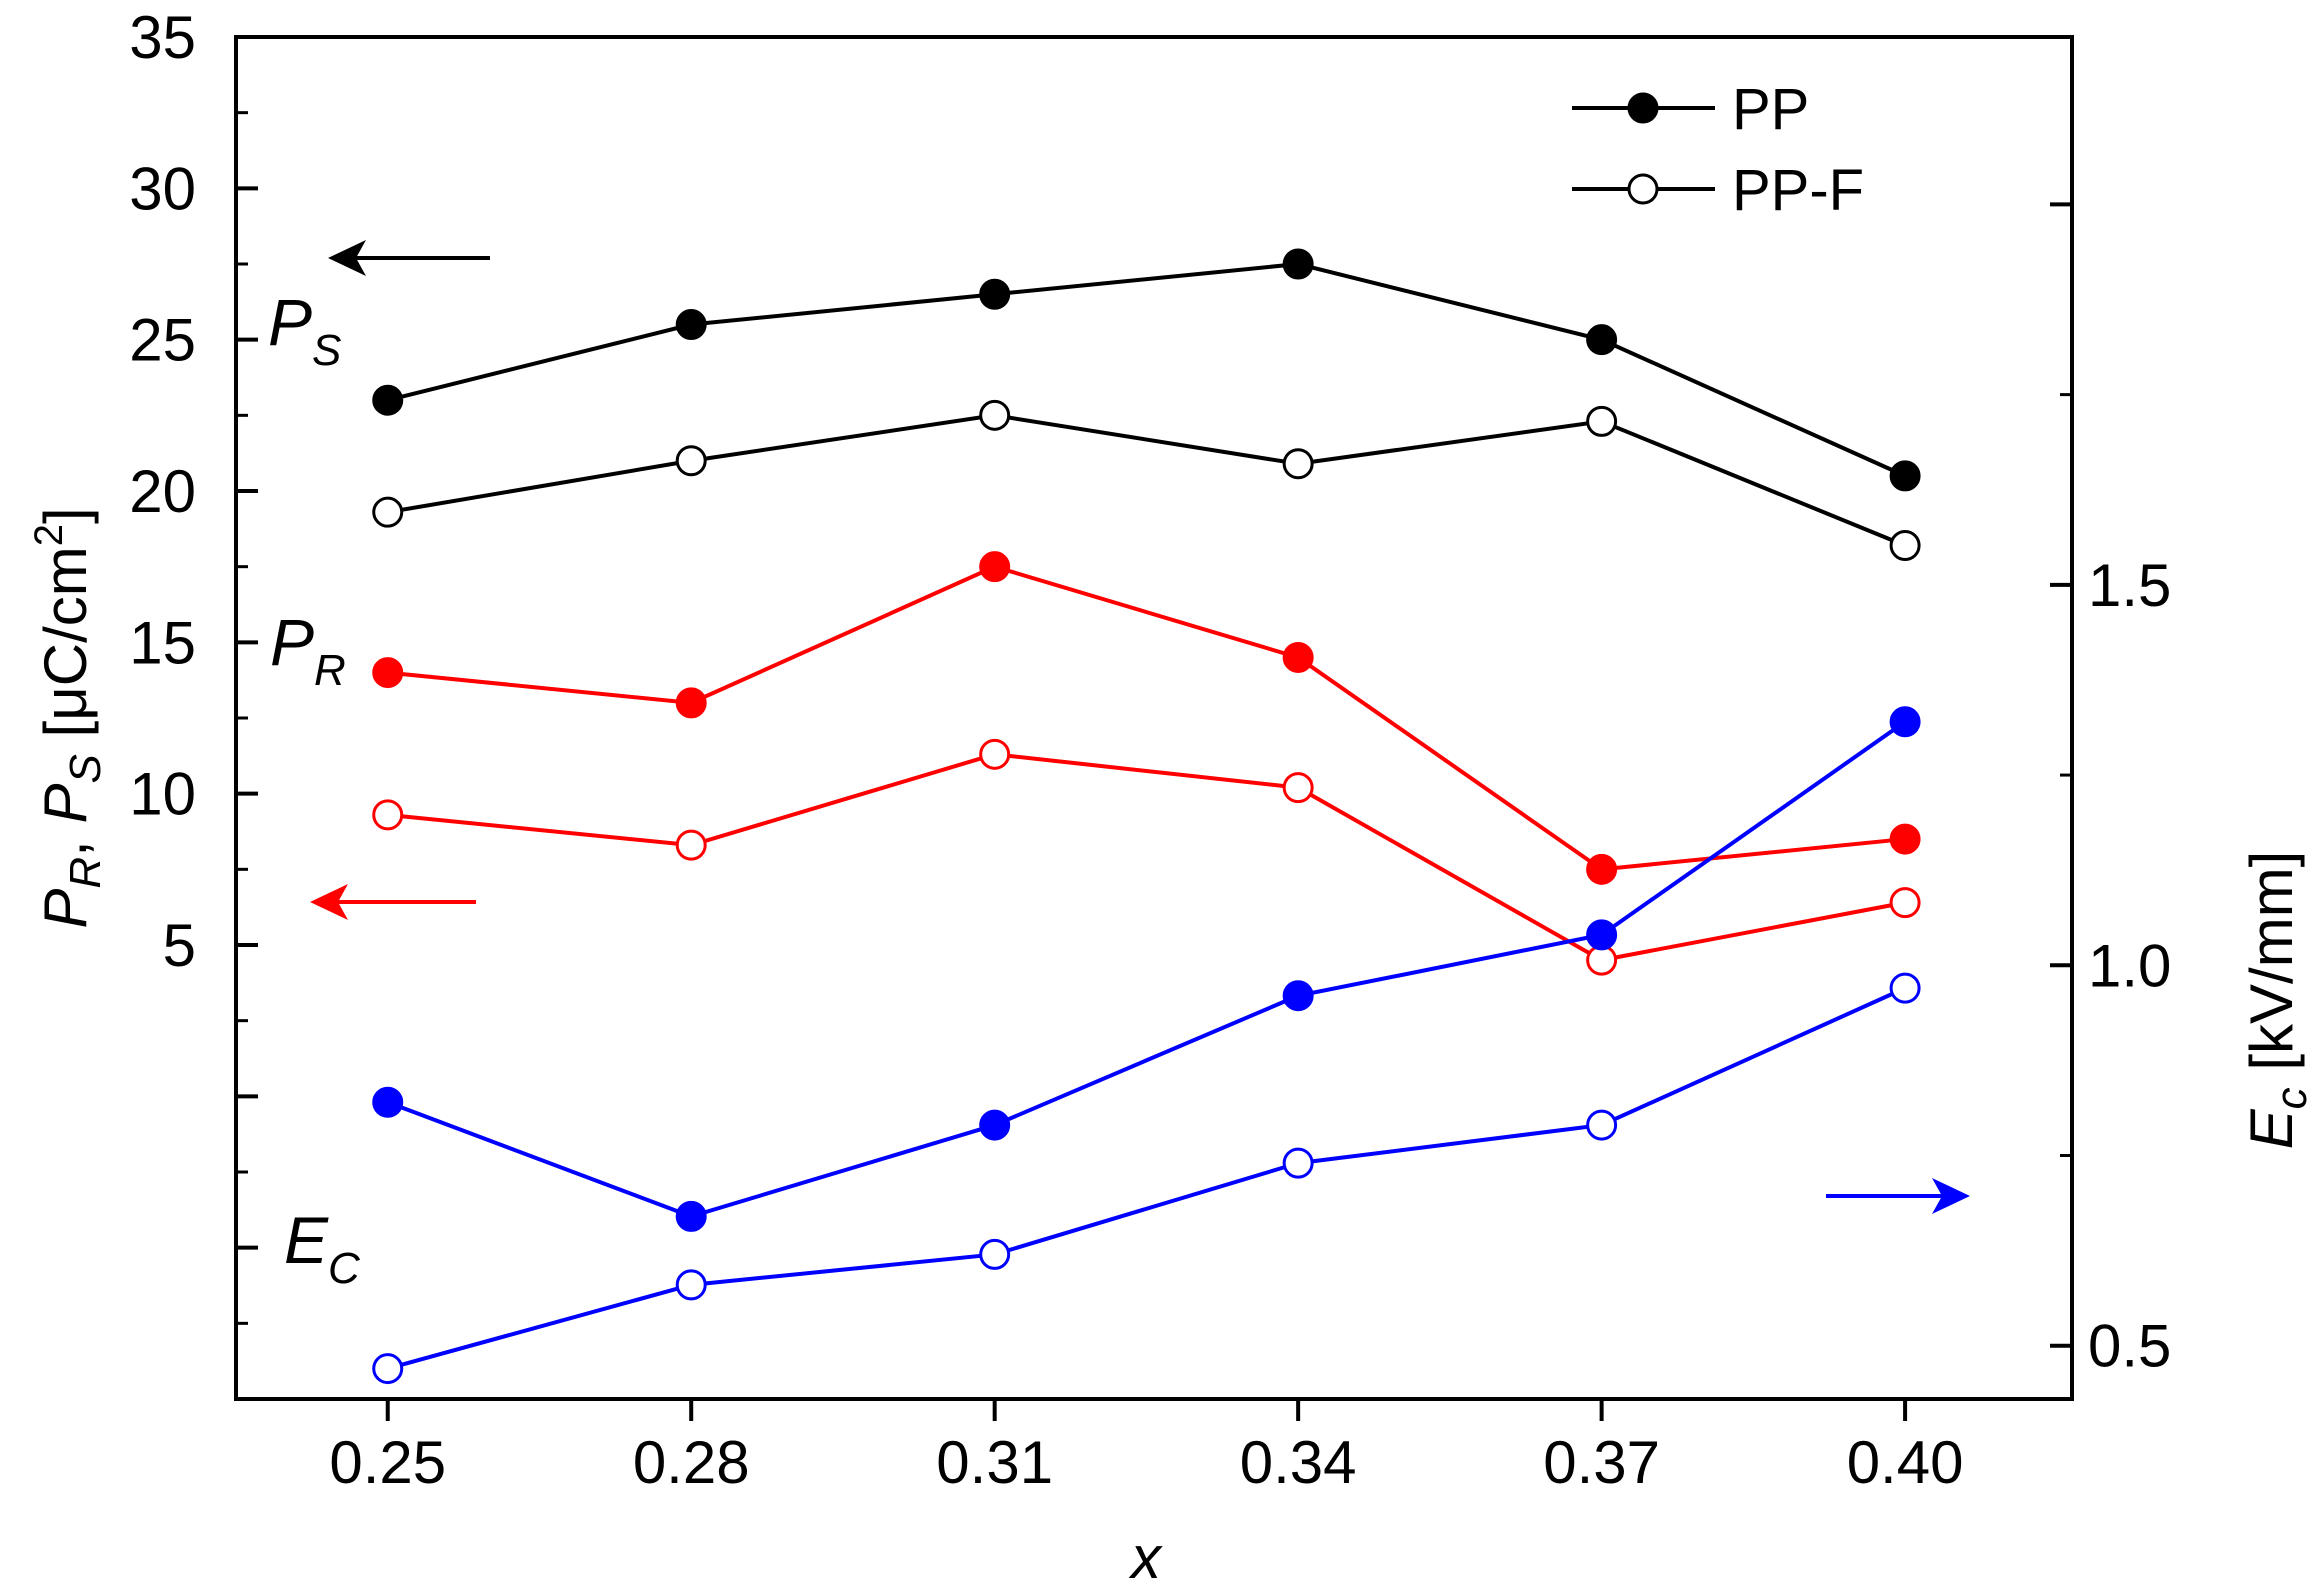 The height and width of the screenshot is (1590, 2324). I want to click on right-axis-title-main: E, so click(2271, 1128).